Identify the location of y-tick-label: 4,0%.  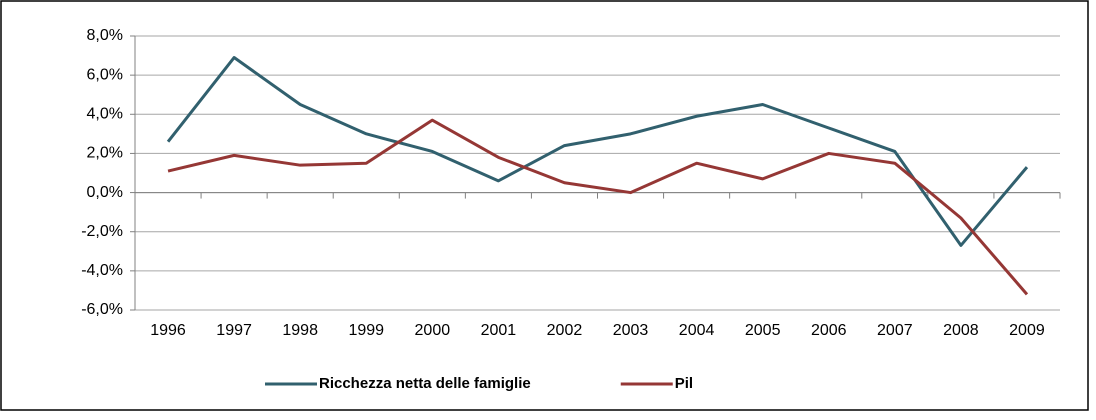
(105, 114).